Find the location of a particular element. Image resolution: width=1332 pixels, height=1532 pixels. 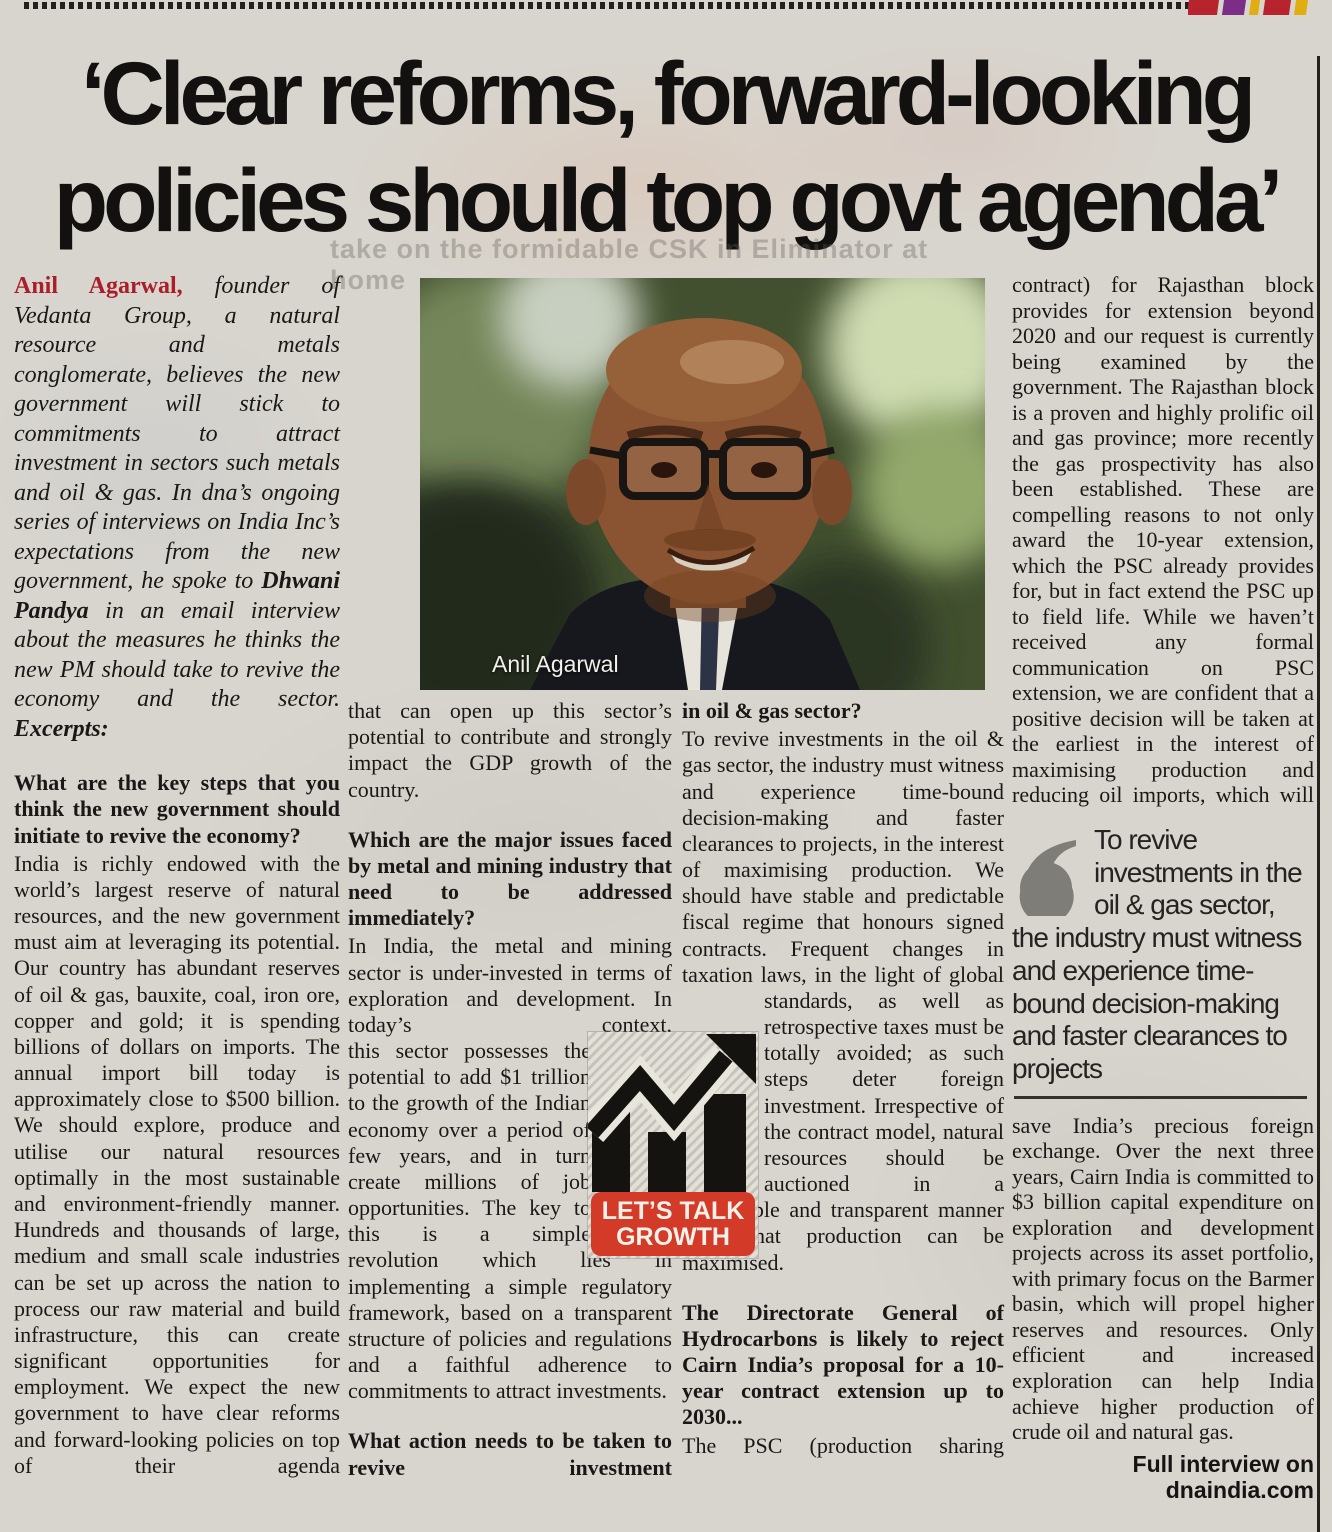

answer-4-start: The PSC (production sharing is located at coordinates (843, 1445).